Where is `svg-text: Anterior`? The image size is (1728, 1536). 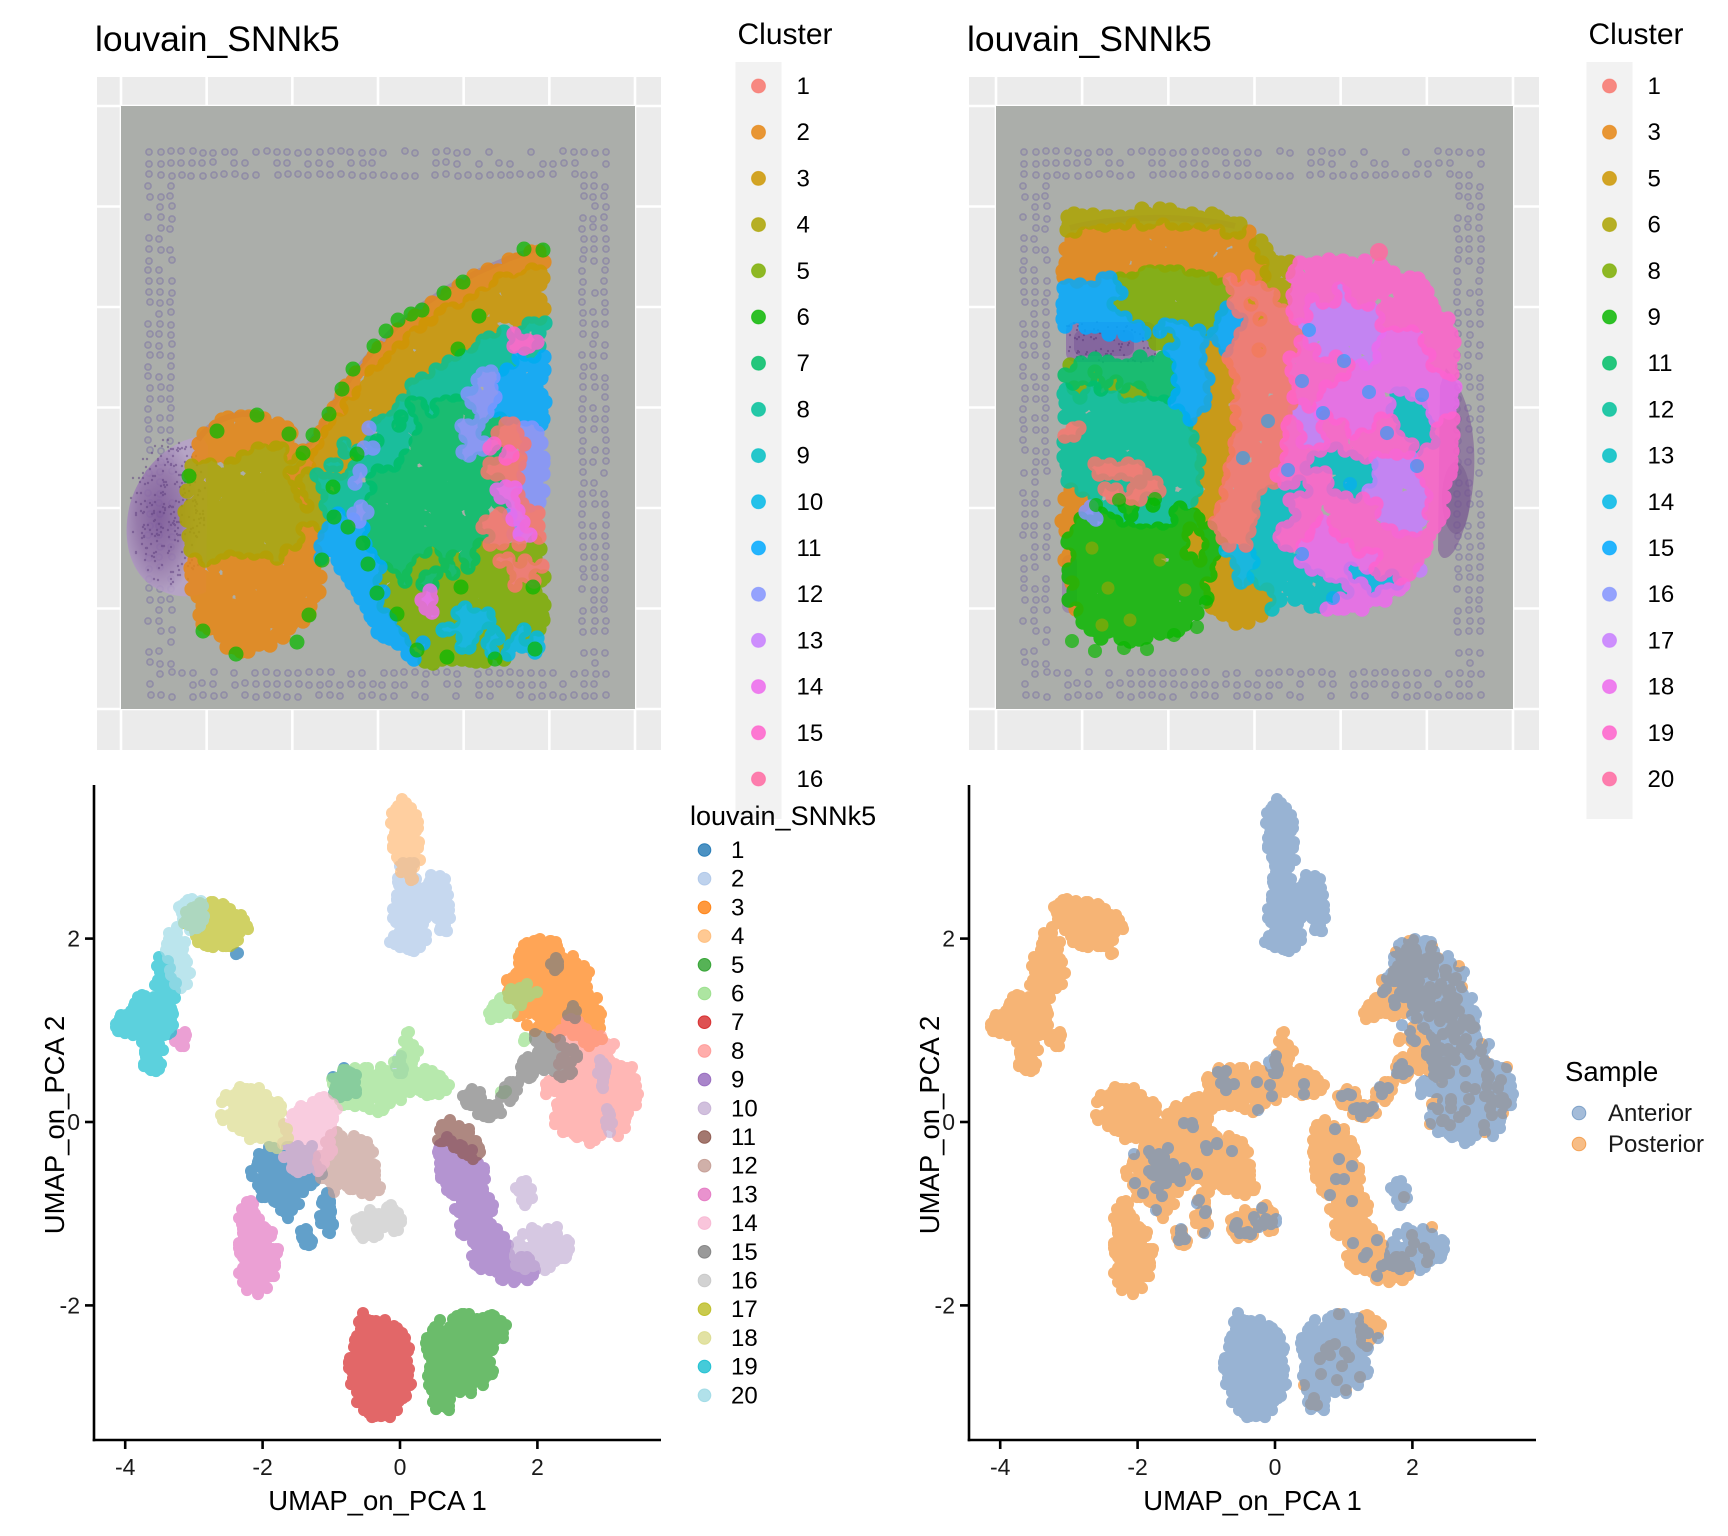
svg-text: Anterior is located at coordinates (1650, 1113).